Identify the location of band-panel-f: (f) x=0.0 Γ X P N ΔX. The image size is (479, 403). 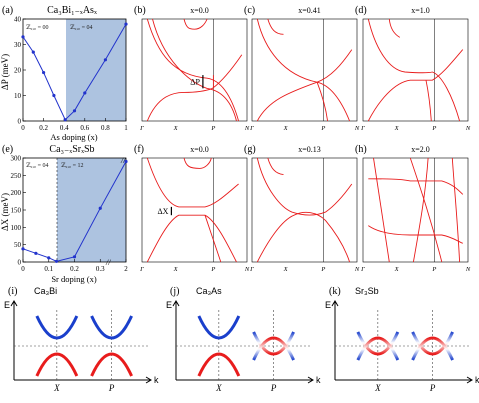
(192, 208).